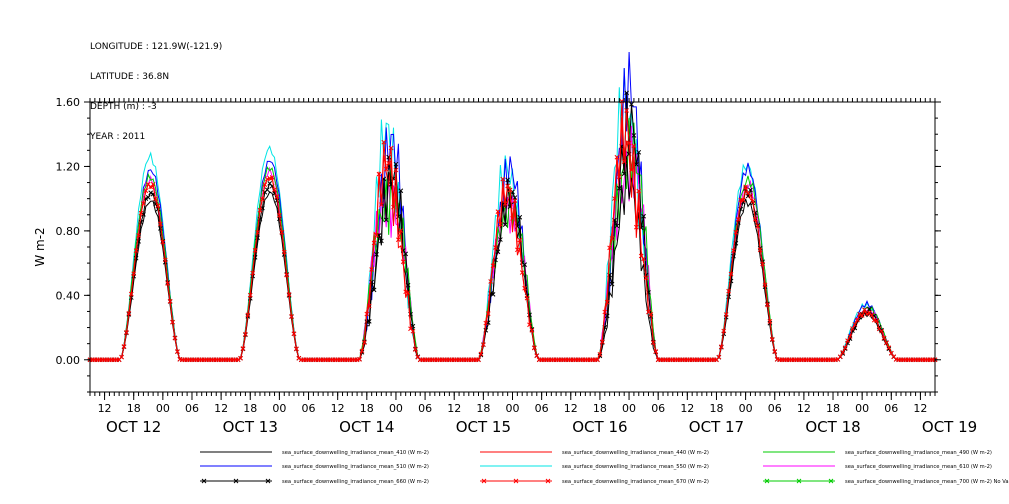 This screenshot has width=1009, height=504. I want to click on x-day-label: OCT 12, so click(133, 427).